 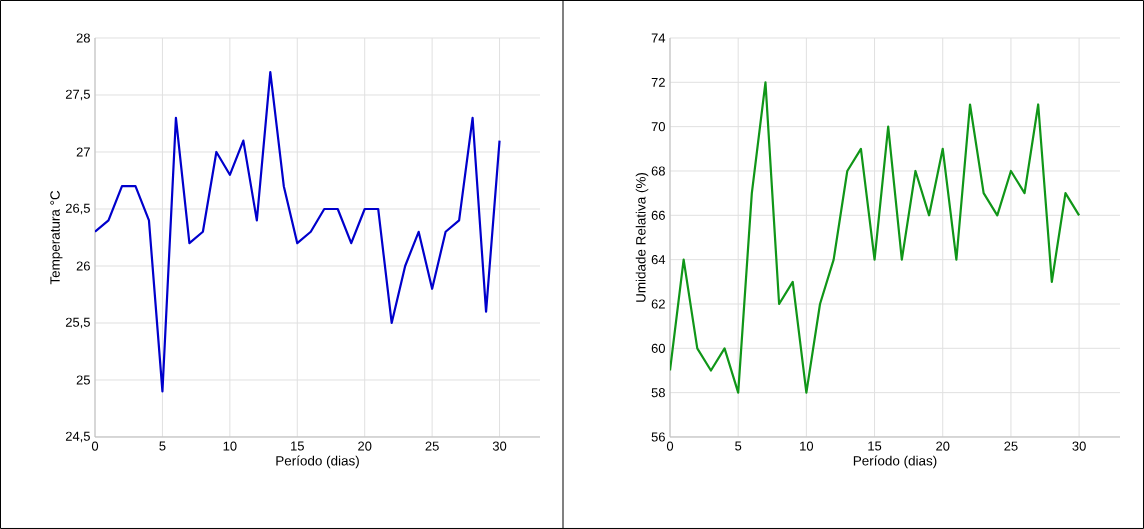 What do you see at coordinates (658, 215) in the screenshot?
I see `y-tick-label: 66` at bounding box center [658, 215].